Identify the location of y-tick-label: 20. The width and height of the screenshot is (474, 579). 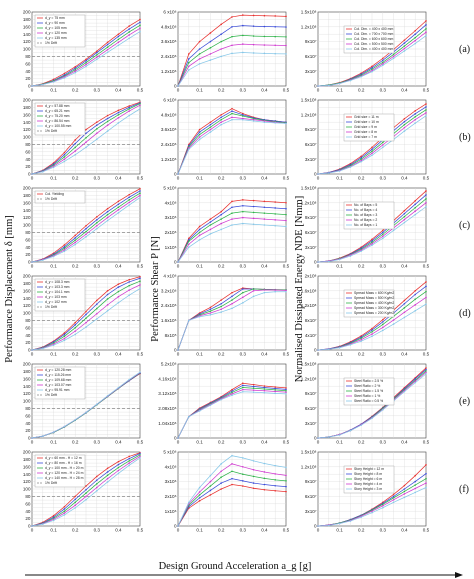
(28, 254).